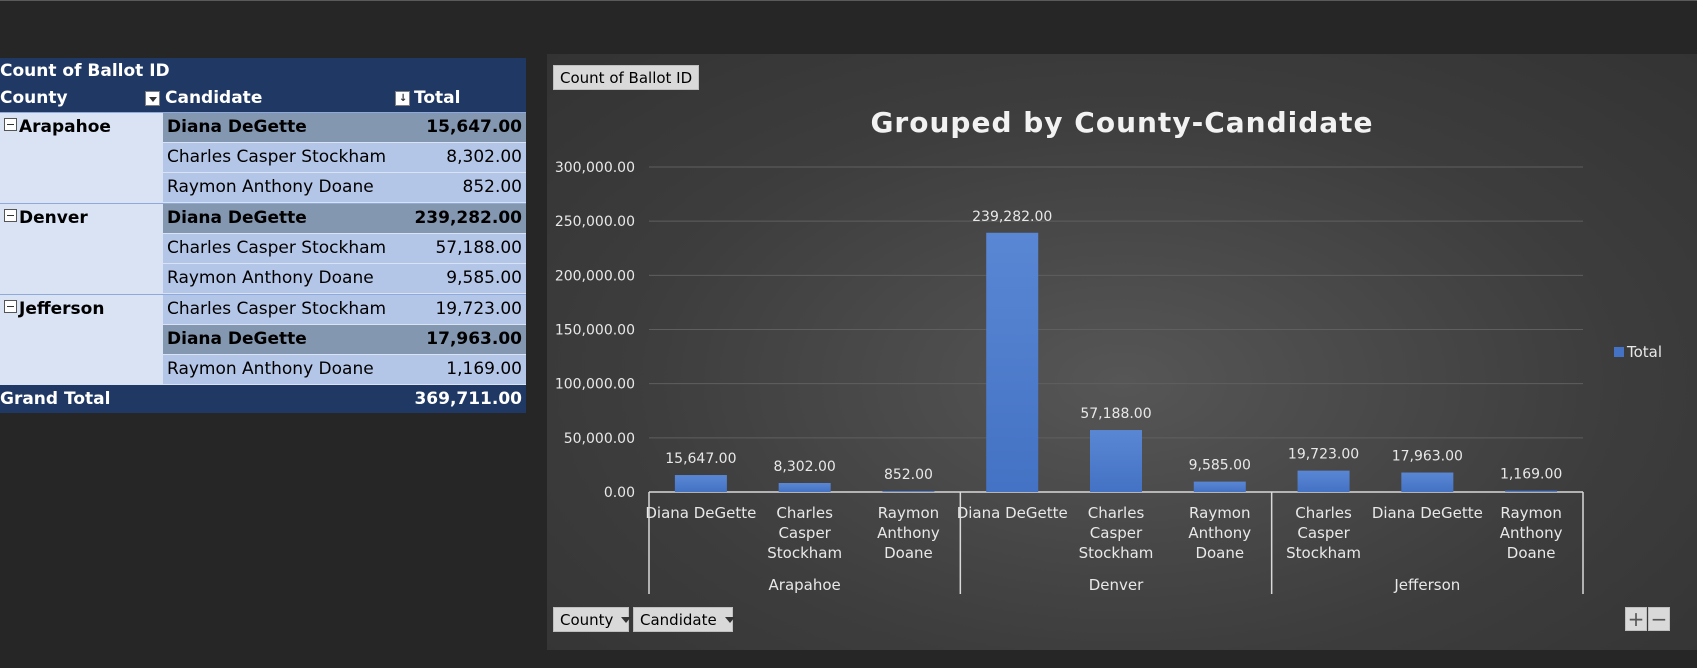  Describe the element at coordinates (402, 98) in the screenshot. I see `candidate-sort-filter-icon` at that location.